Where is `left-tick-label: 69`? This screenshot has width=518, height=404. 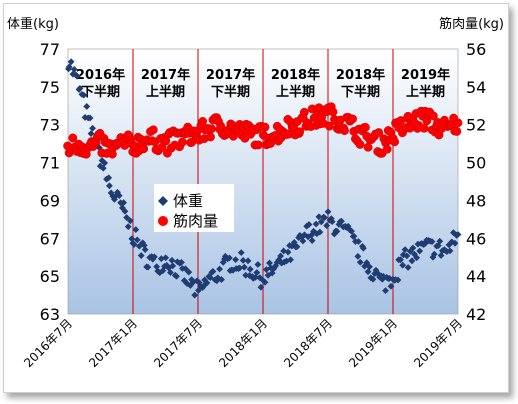 left-tick-label: 69 is located at coordinates (50, 200).